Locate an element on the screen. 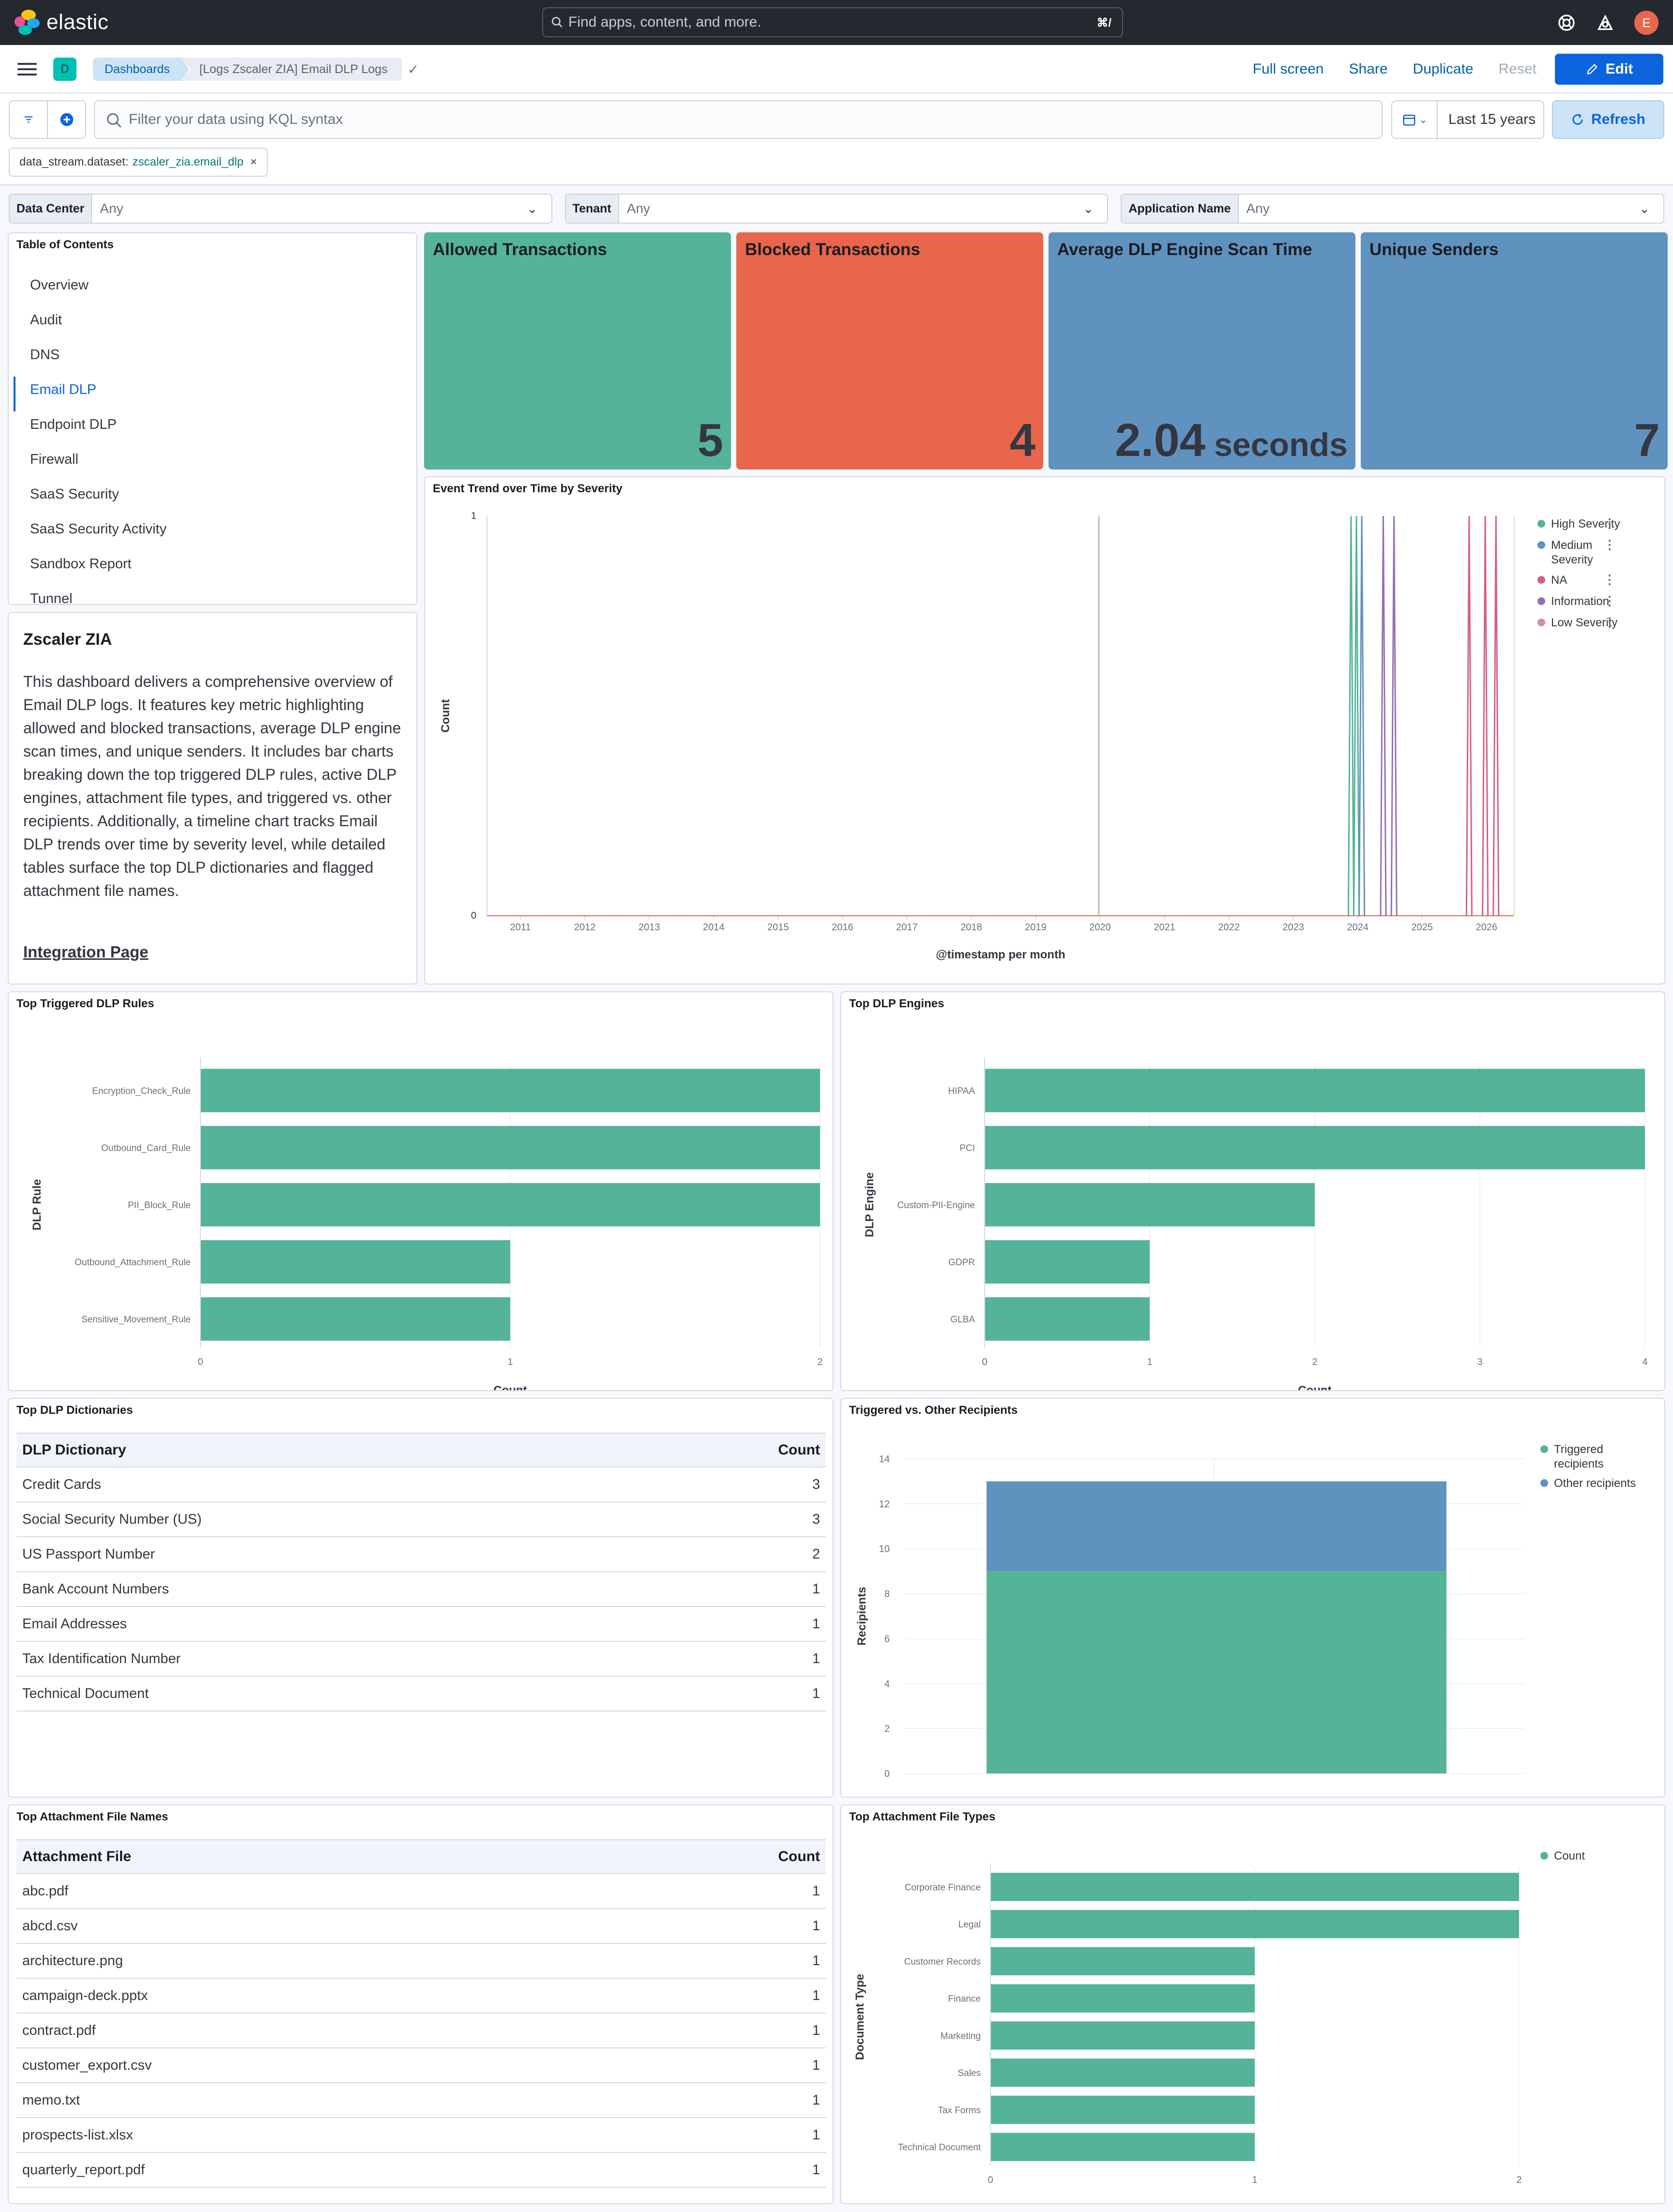 The width and height of the screenshot is (1673, 2212). breadcrumb-current: [Logs Zscaler ZIA] Email DLP Logs is located at coordinates (291, 69).